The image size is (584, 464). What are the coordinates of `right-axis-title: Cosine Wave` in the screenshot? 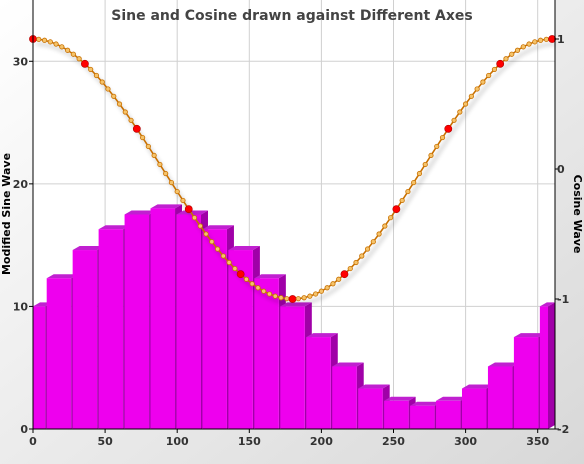 It's located at (577, 214).